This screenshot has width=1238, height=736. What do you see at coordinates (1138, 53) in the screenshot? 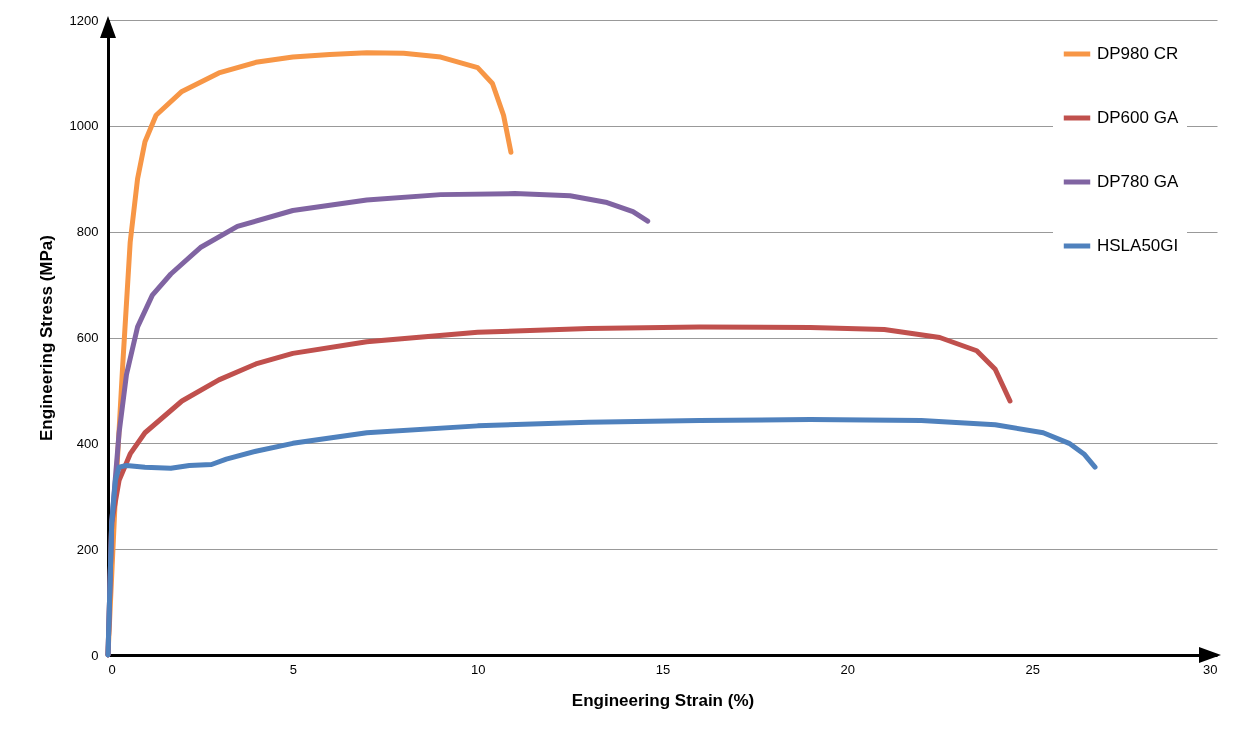
I see `legend-label: DP980 CR` at bounding box center [1138, 53].